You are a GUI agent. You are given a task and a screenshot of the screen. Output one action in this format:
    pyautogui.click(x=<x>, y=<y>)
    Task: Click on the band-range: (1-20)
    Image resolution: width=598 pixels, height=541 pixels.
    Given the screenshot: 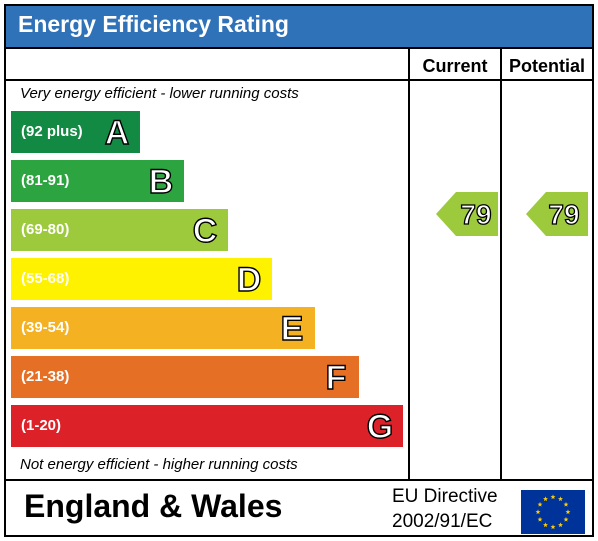 What is the action you would take?
    pyautogui.click(x=41, y=425)
    